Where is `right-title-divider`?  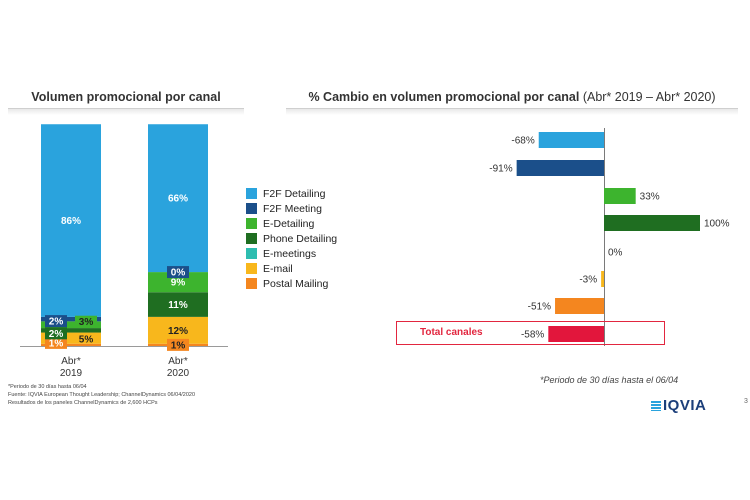
right-title-divider is located at coordinates (512, 111).